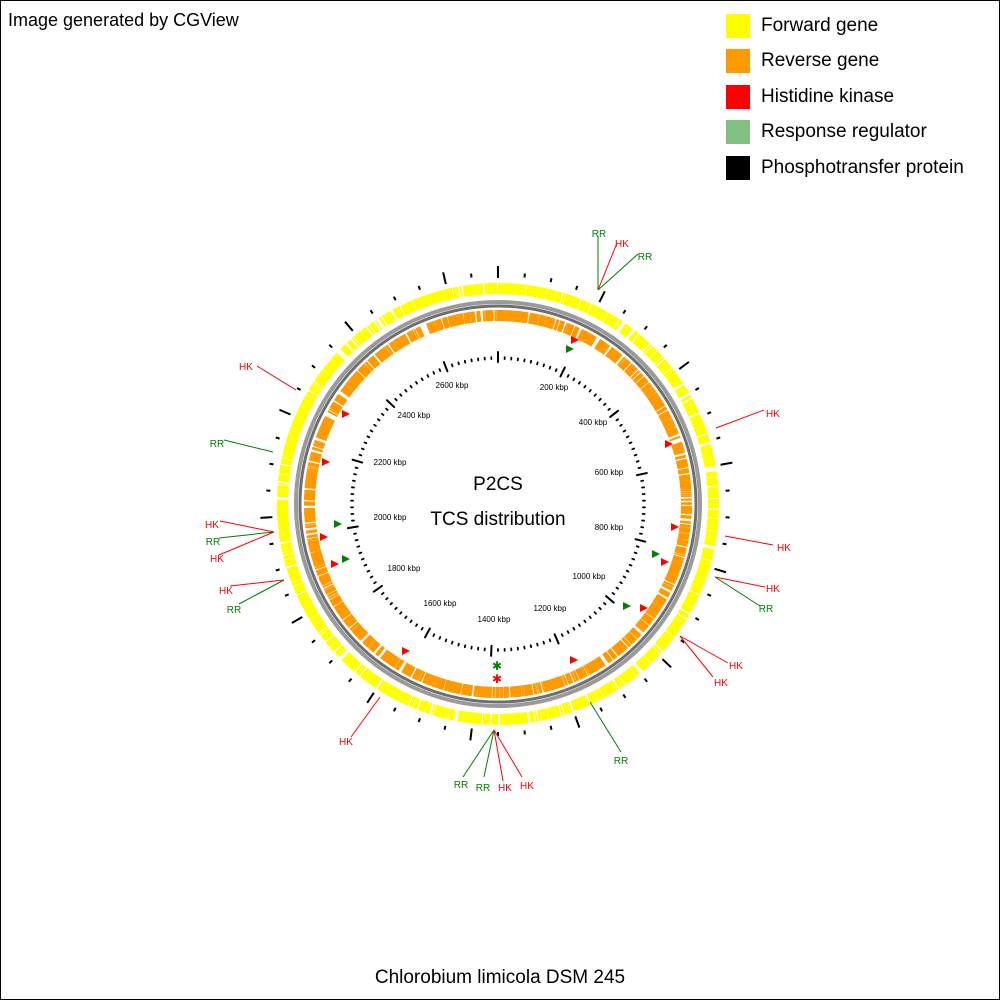 This screenshot has height=1000, width=1000. Describe the element at coordinates (494, 619) in the screenshot. I see `scale-label: 1400 kbp` at that location.